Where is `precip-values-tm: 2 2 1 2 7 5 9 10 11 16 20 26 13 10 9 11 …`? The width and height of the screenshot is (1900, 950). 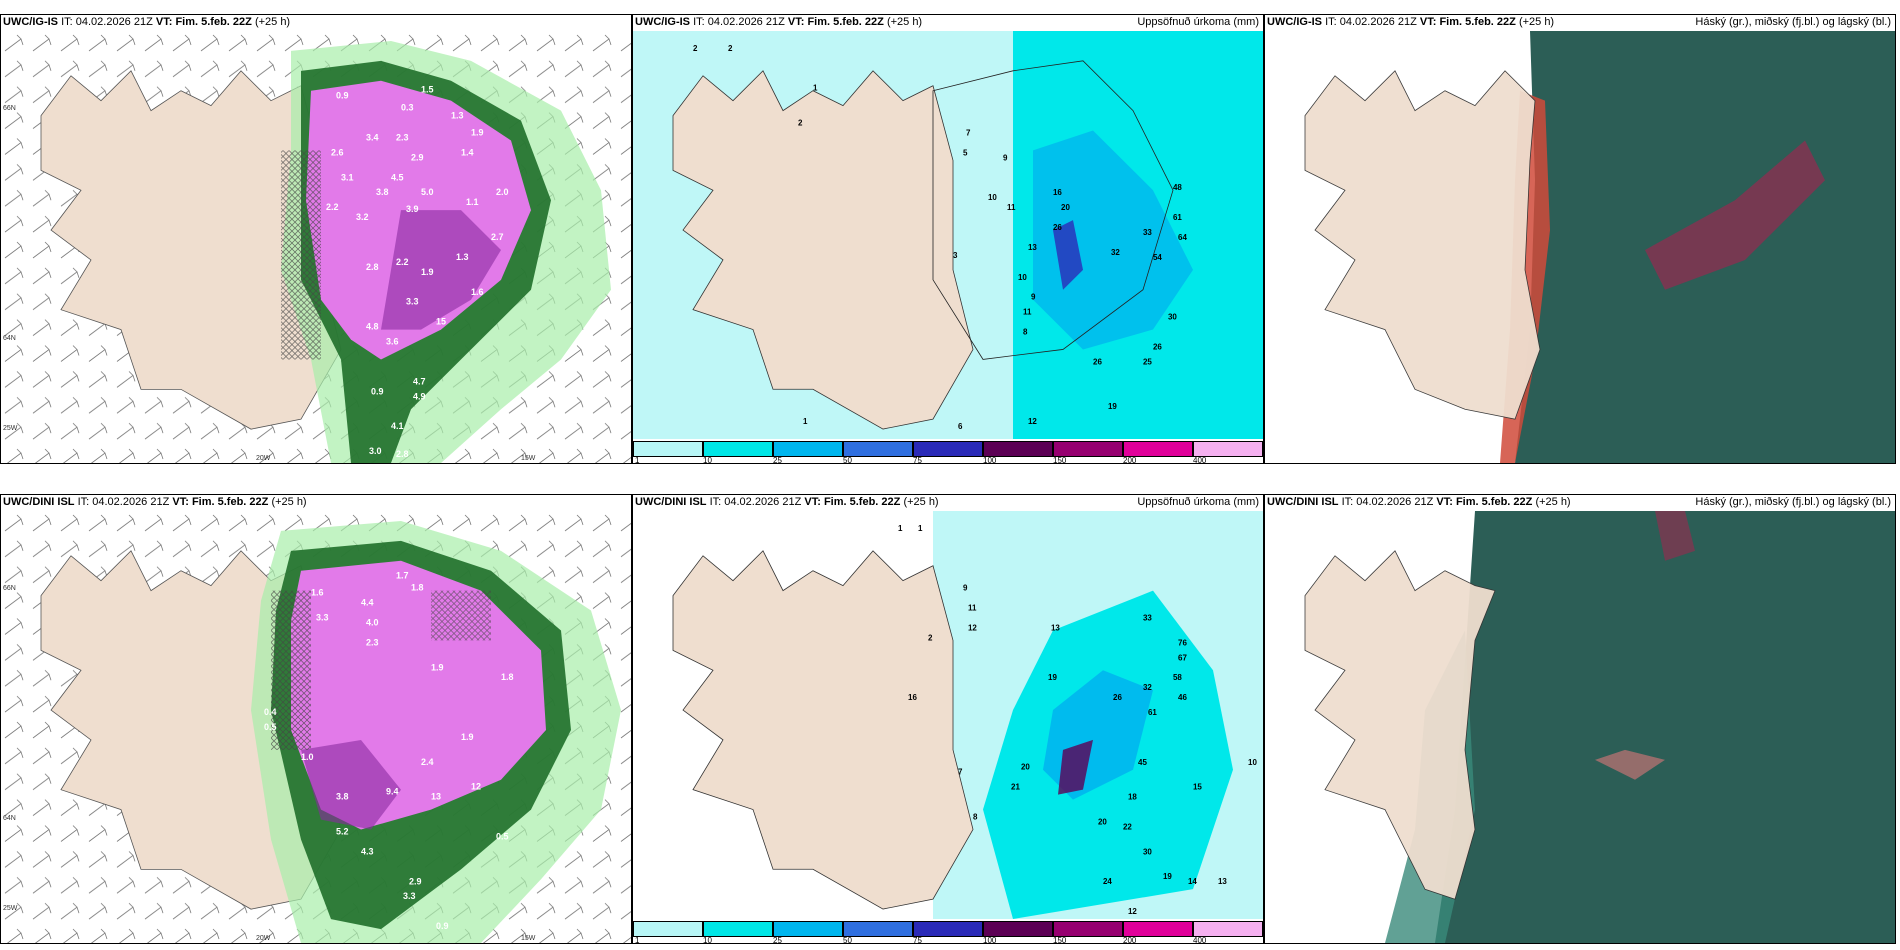 precip-values-tm: 2 2 1 2 7 5 9 10 11 16 20 26 13 10 9 11 … is located at coordinates (940, 237).